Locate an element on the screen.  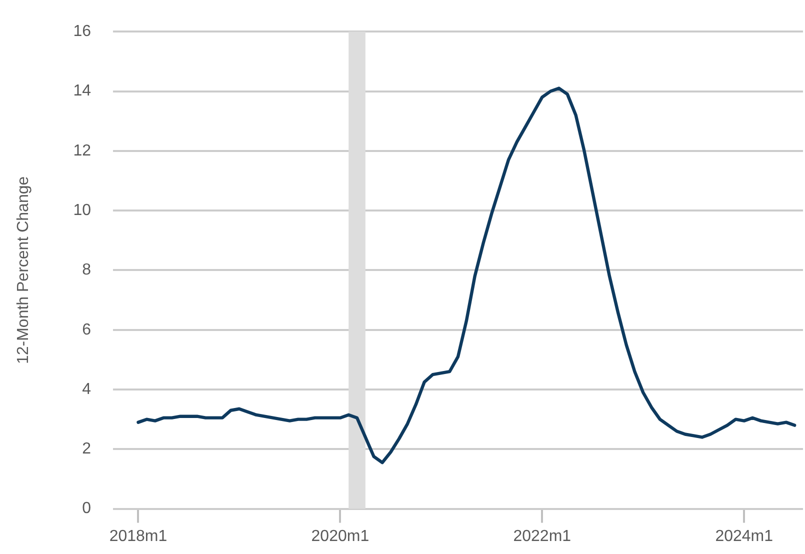
y-tick-label: 2 is located at coordinates (87, 449).